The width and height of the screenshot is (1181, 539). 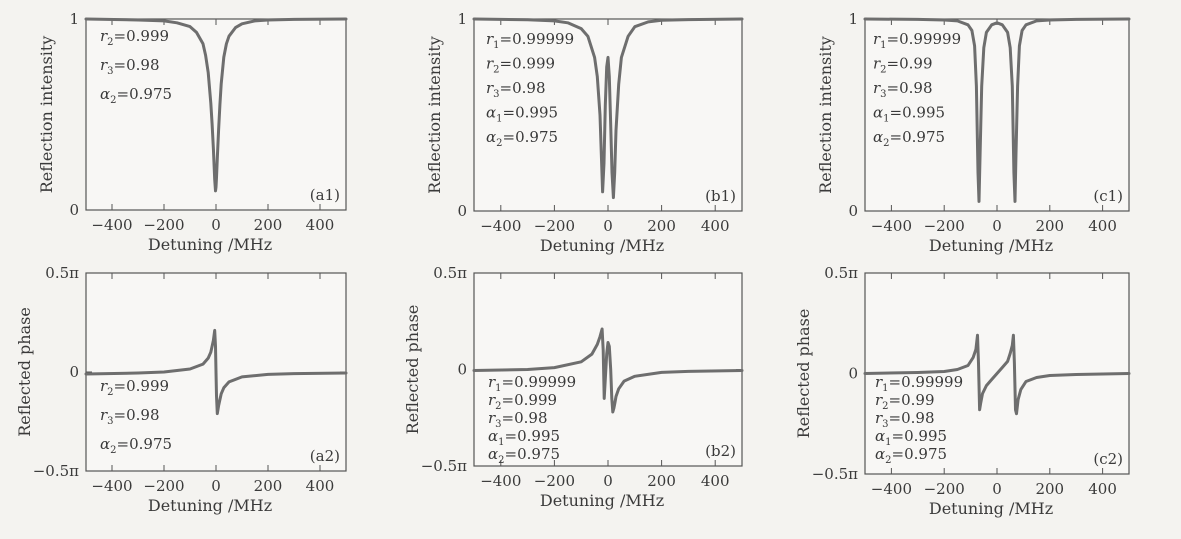 What do you see at coordinates (910, 64) in the screenshot?
I see `param-value: =0.99` at bounding box center [910, 64].